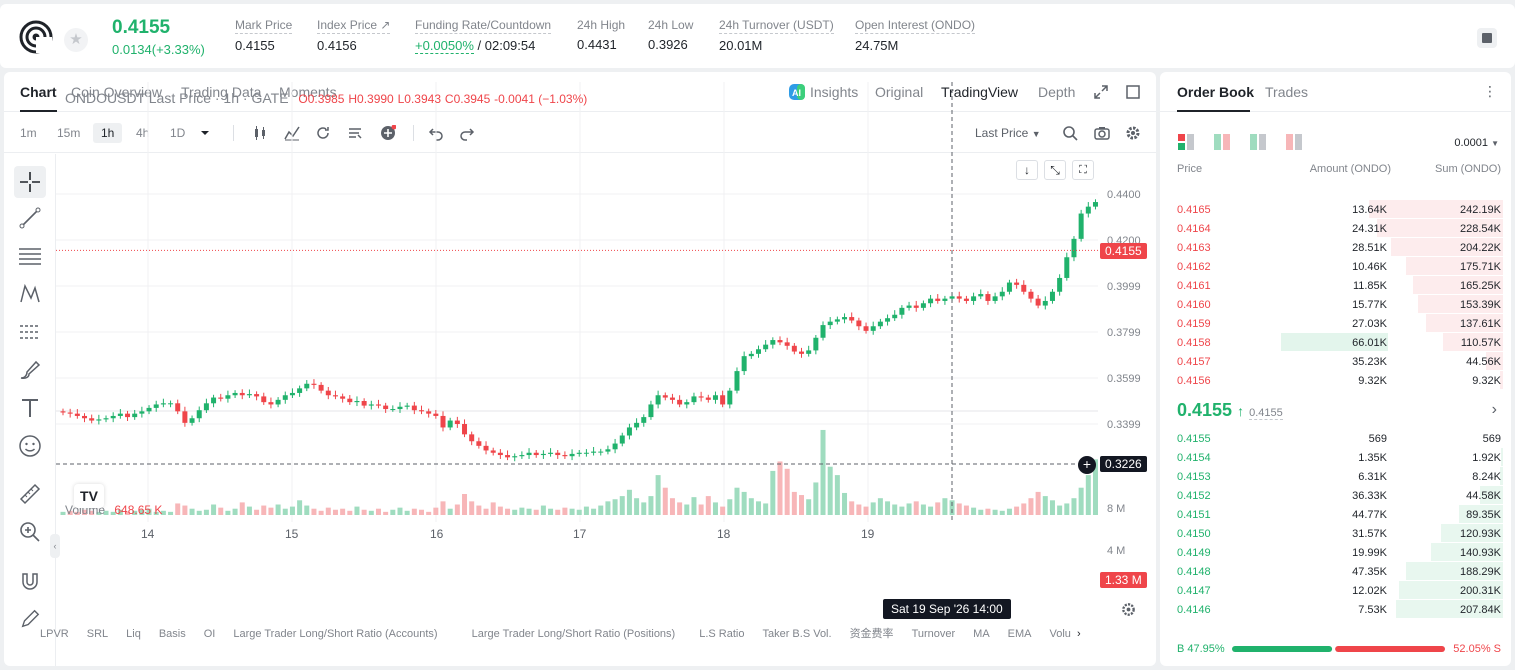 Image resolution: width=1515 pixels, height=670 pixels. Describe the element at coordinates (467, 133) in the screenshot. I see `redo-icon` at that location.